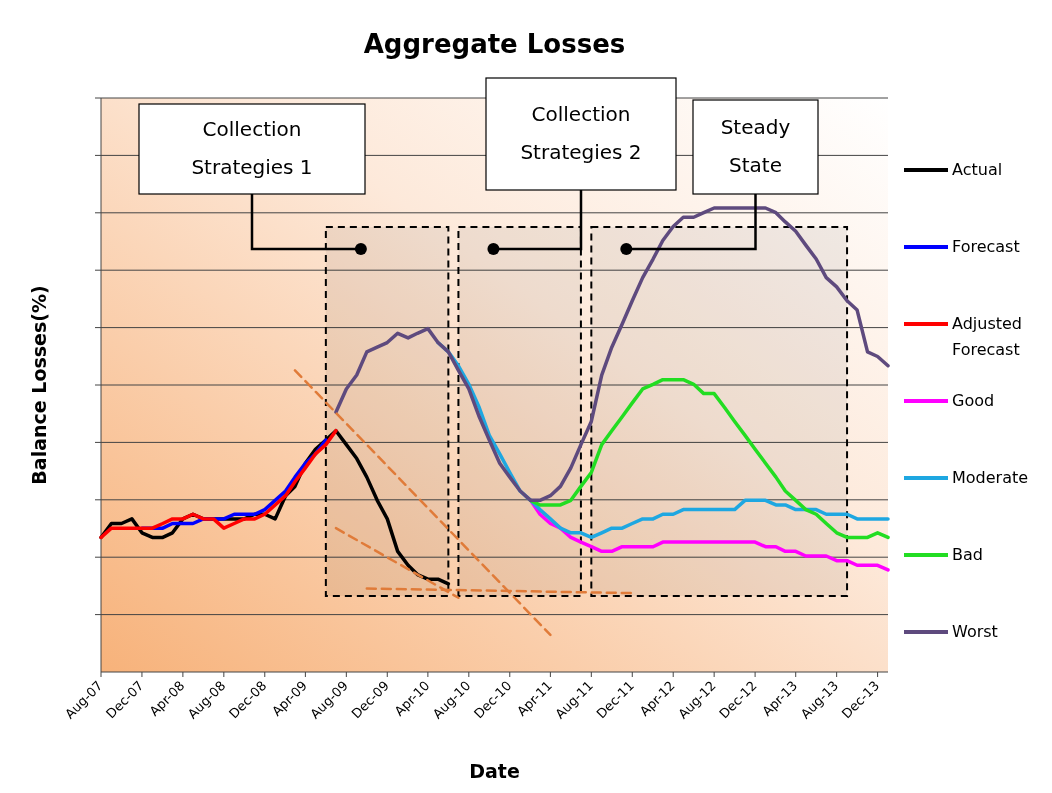 This screenshot has width=1052, height=793. Describe the element at coordinates (987, 336) in the screenshot. I see `legend-label: Adjusted Forecast` at that location.